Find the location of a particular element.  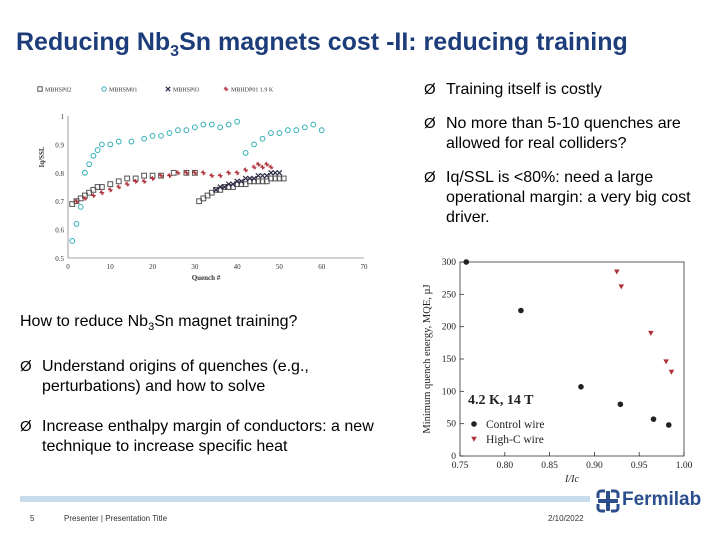

x-tick-label: 0.90 is located at coordinates (594, 466).